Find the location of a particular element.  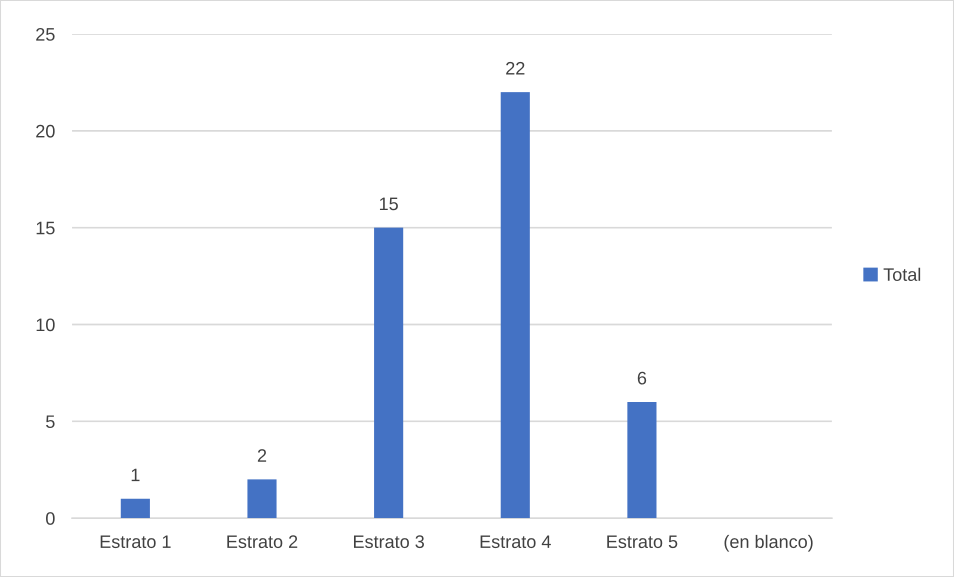

data-label: 22 is located at coordinates (515, 68).